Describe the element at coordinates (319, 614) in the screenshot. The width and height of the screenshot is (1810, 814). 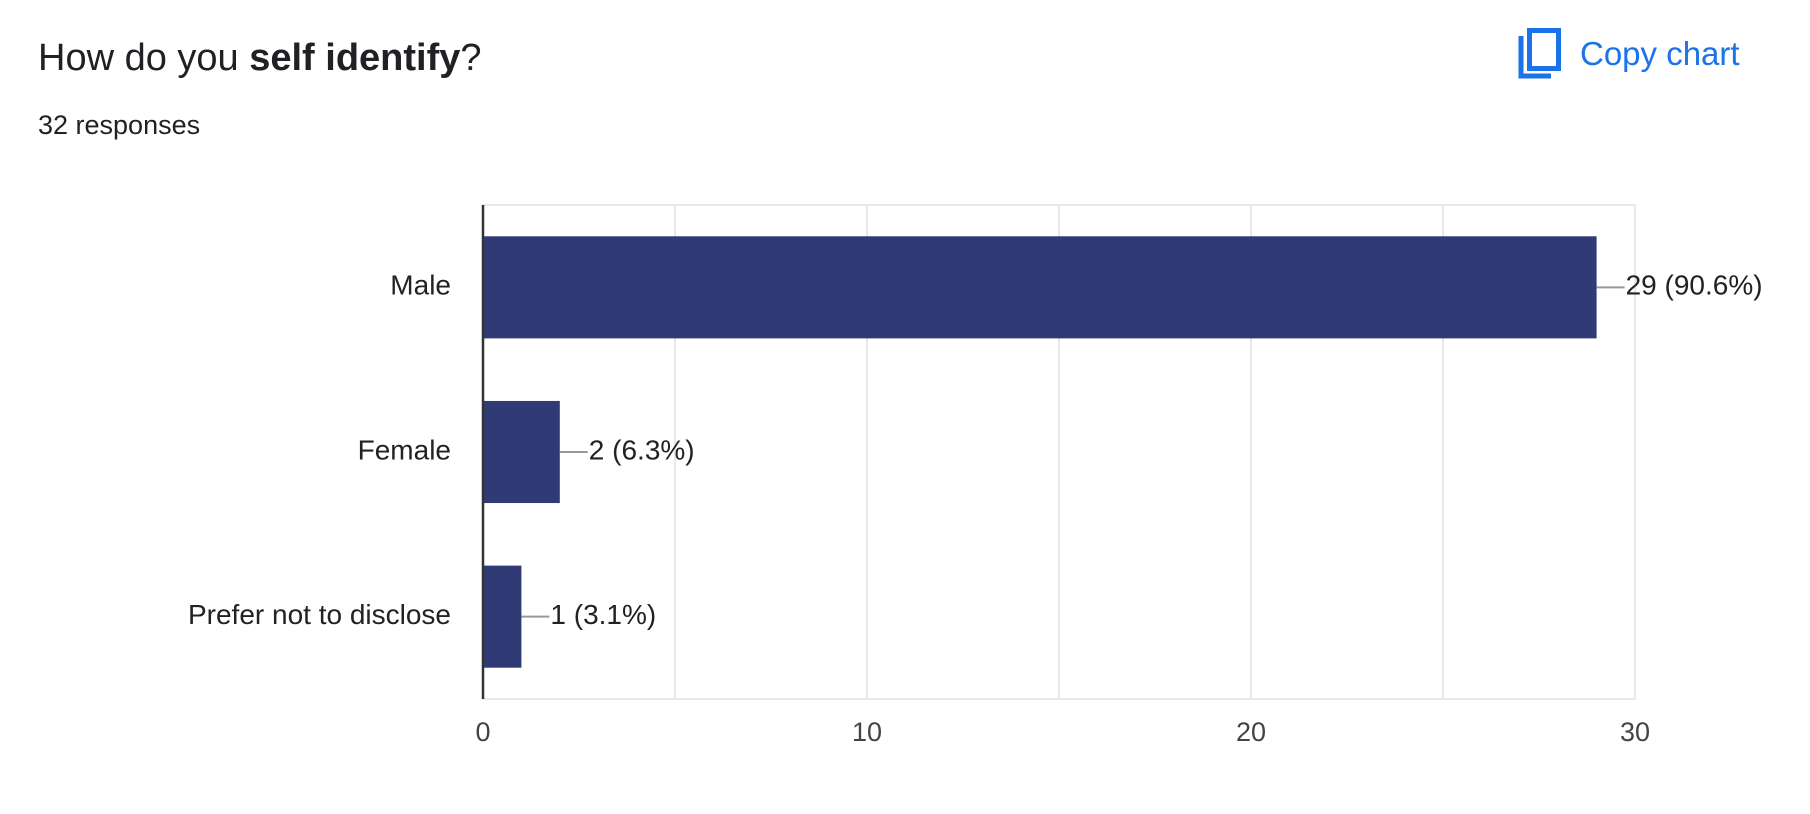
I see `category-label: Prefer not to disclose` at that location.